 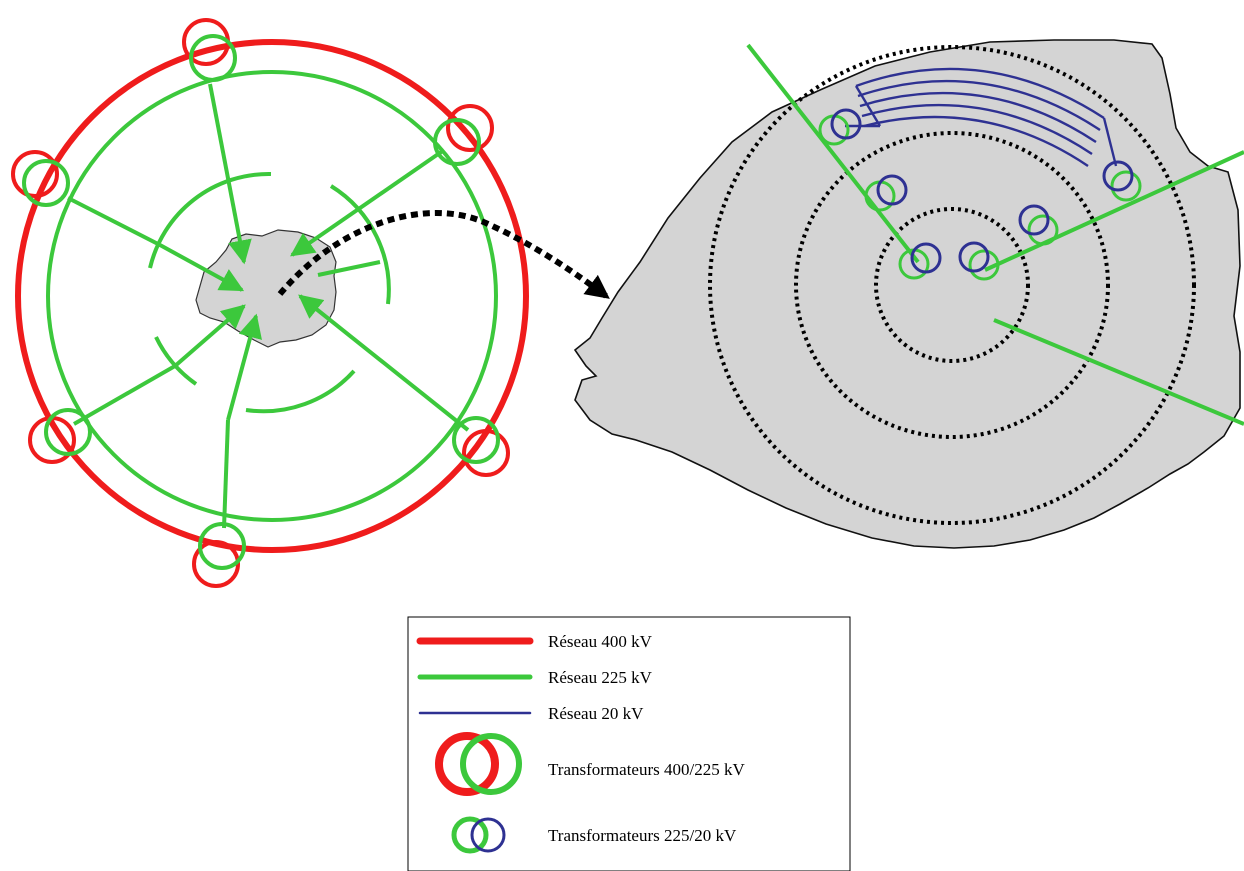 I want to click on zoom-arrow, so click(x=443, y=254).